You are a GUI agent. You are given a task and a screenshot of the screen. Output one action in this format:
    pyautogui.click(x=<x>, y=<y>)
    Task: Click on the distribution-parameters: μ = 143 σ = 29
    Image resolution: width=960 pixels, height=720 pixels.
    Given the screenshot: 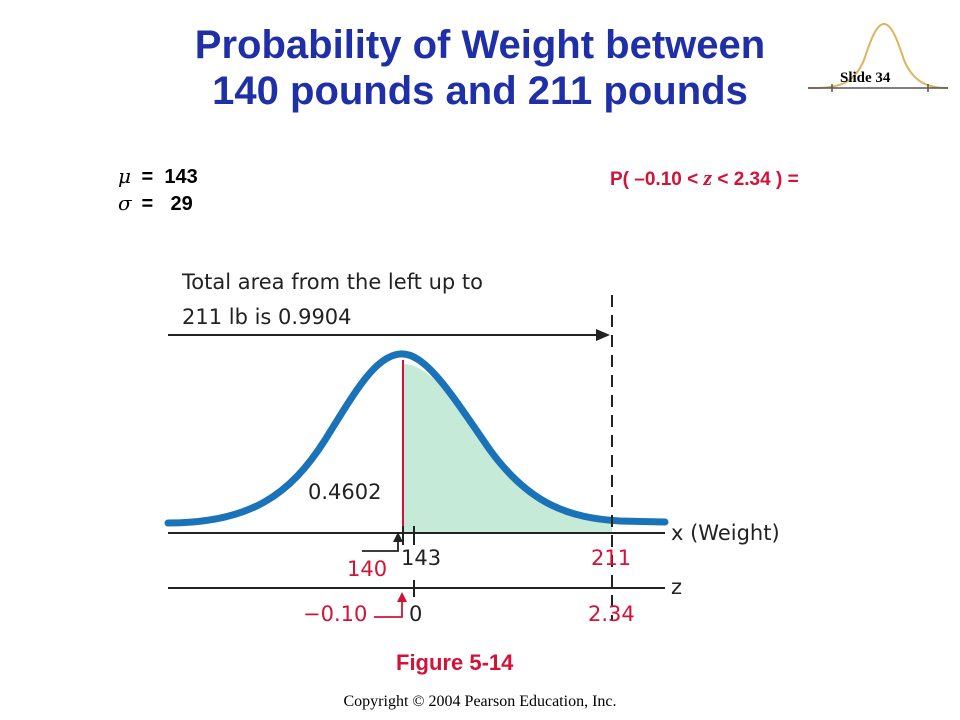 What is the action you would take?
    pyautogui.click(x=158, y=190)
    